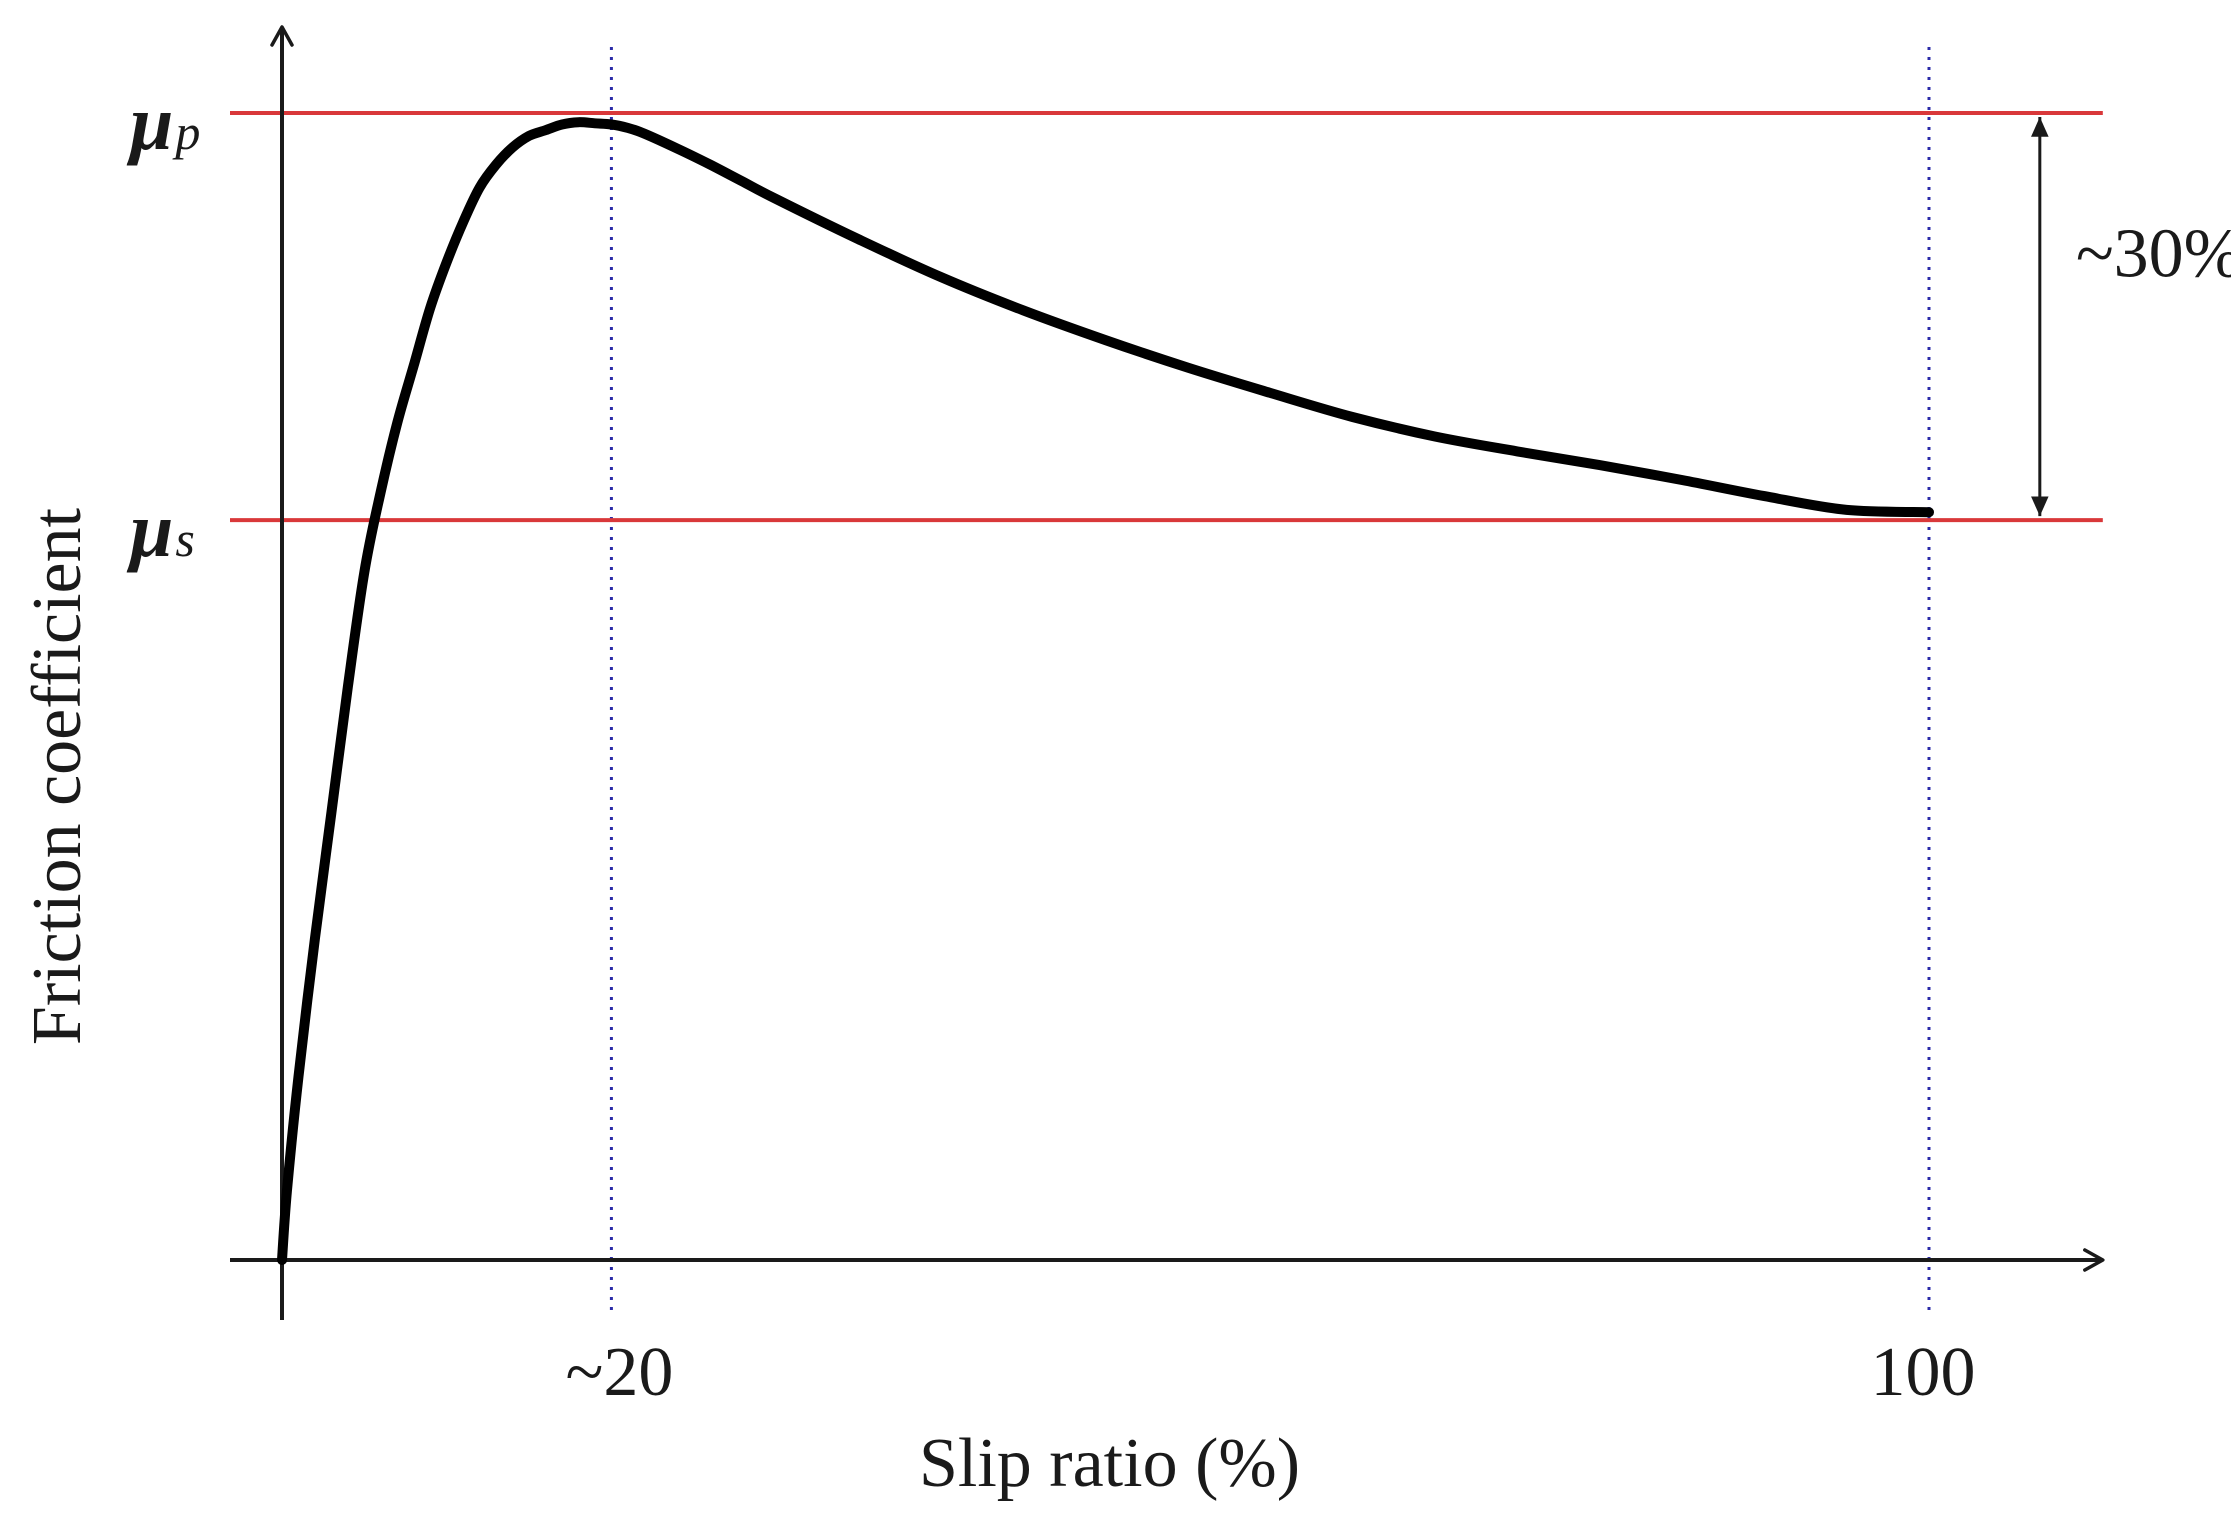 Image resolution: width=2231 pixels, height=1517 pixels. What do you see at coordinates (1109, 1463) in the screenshot?
I see `x-axis-label: Slip ratio (%)` at bounding box center [1109, 1463].